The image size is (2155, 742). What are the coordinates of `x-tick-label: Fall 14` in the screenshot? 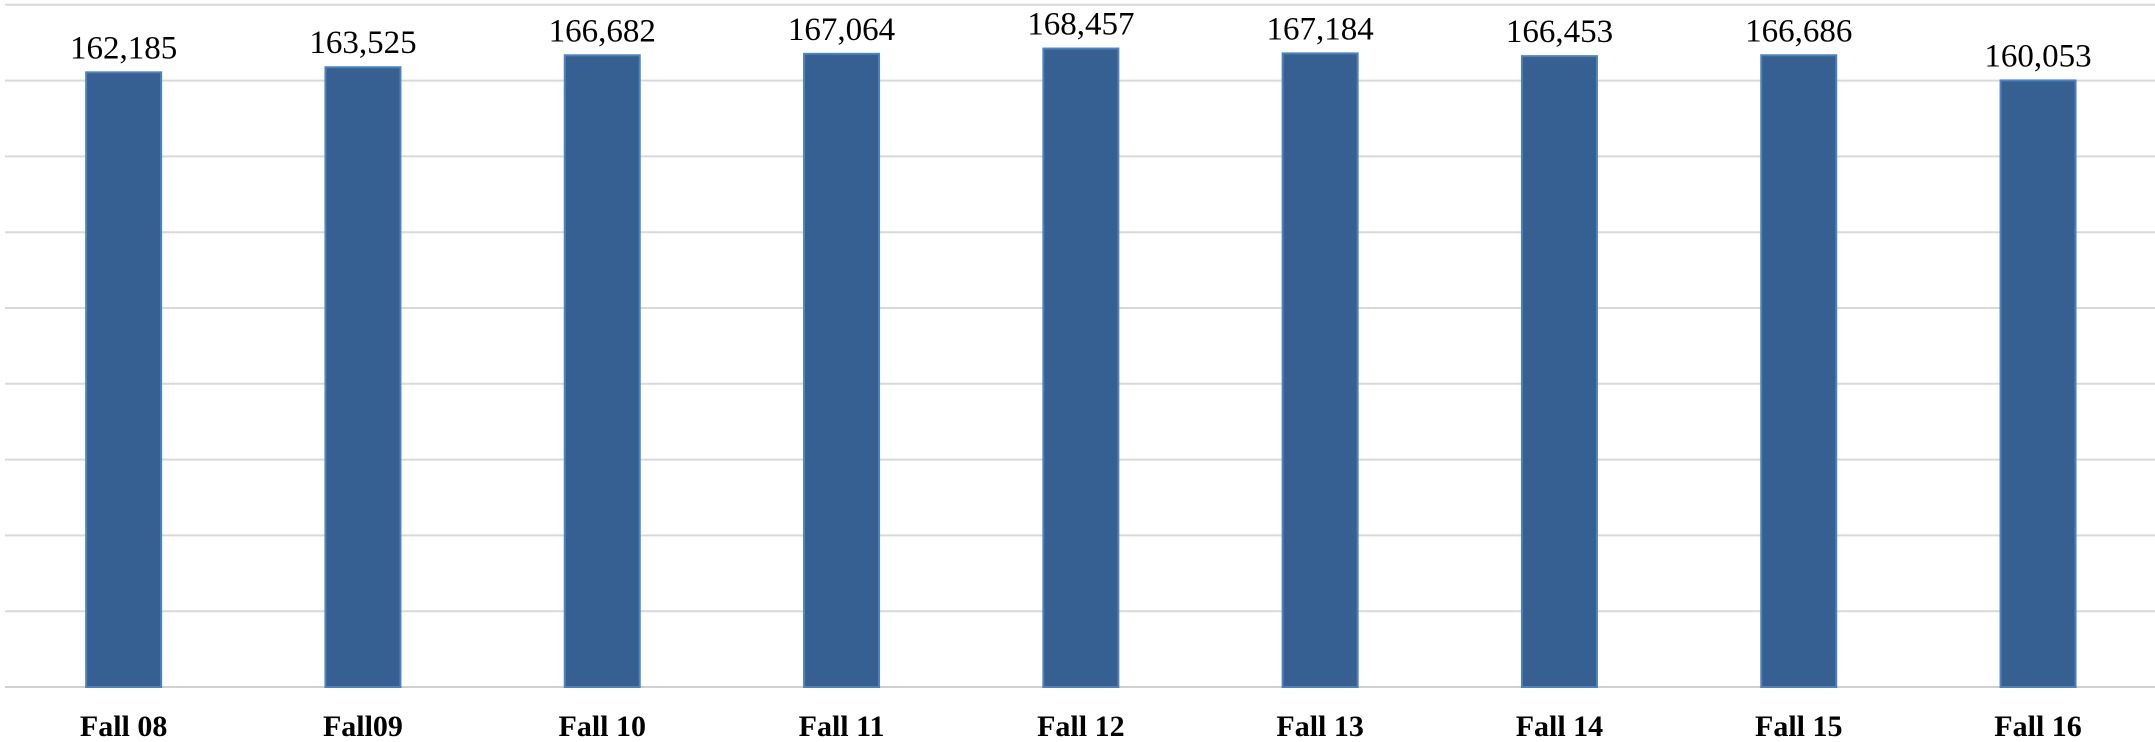 It's located at (1560, 726).